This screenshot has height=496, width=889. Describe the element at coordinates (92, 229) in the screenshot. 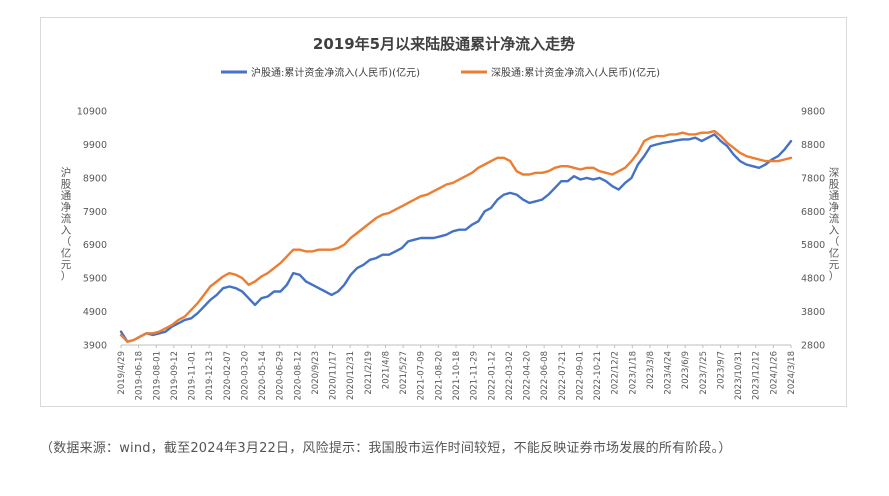

I see `left-axis-ticks: 3900 4900 5900 6900 7900 8900 9900 10900` at that location.